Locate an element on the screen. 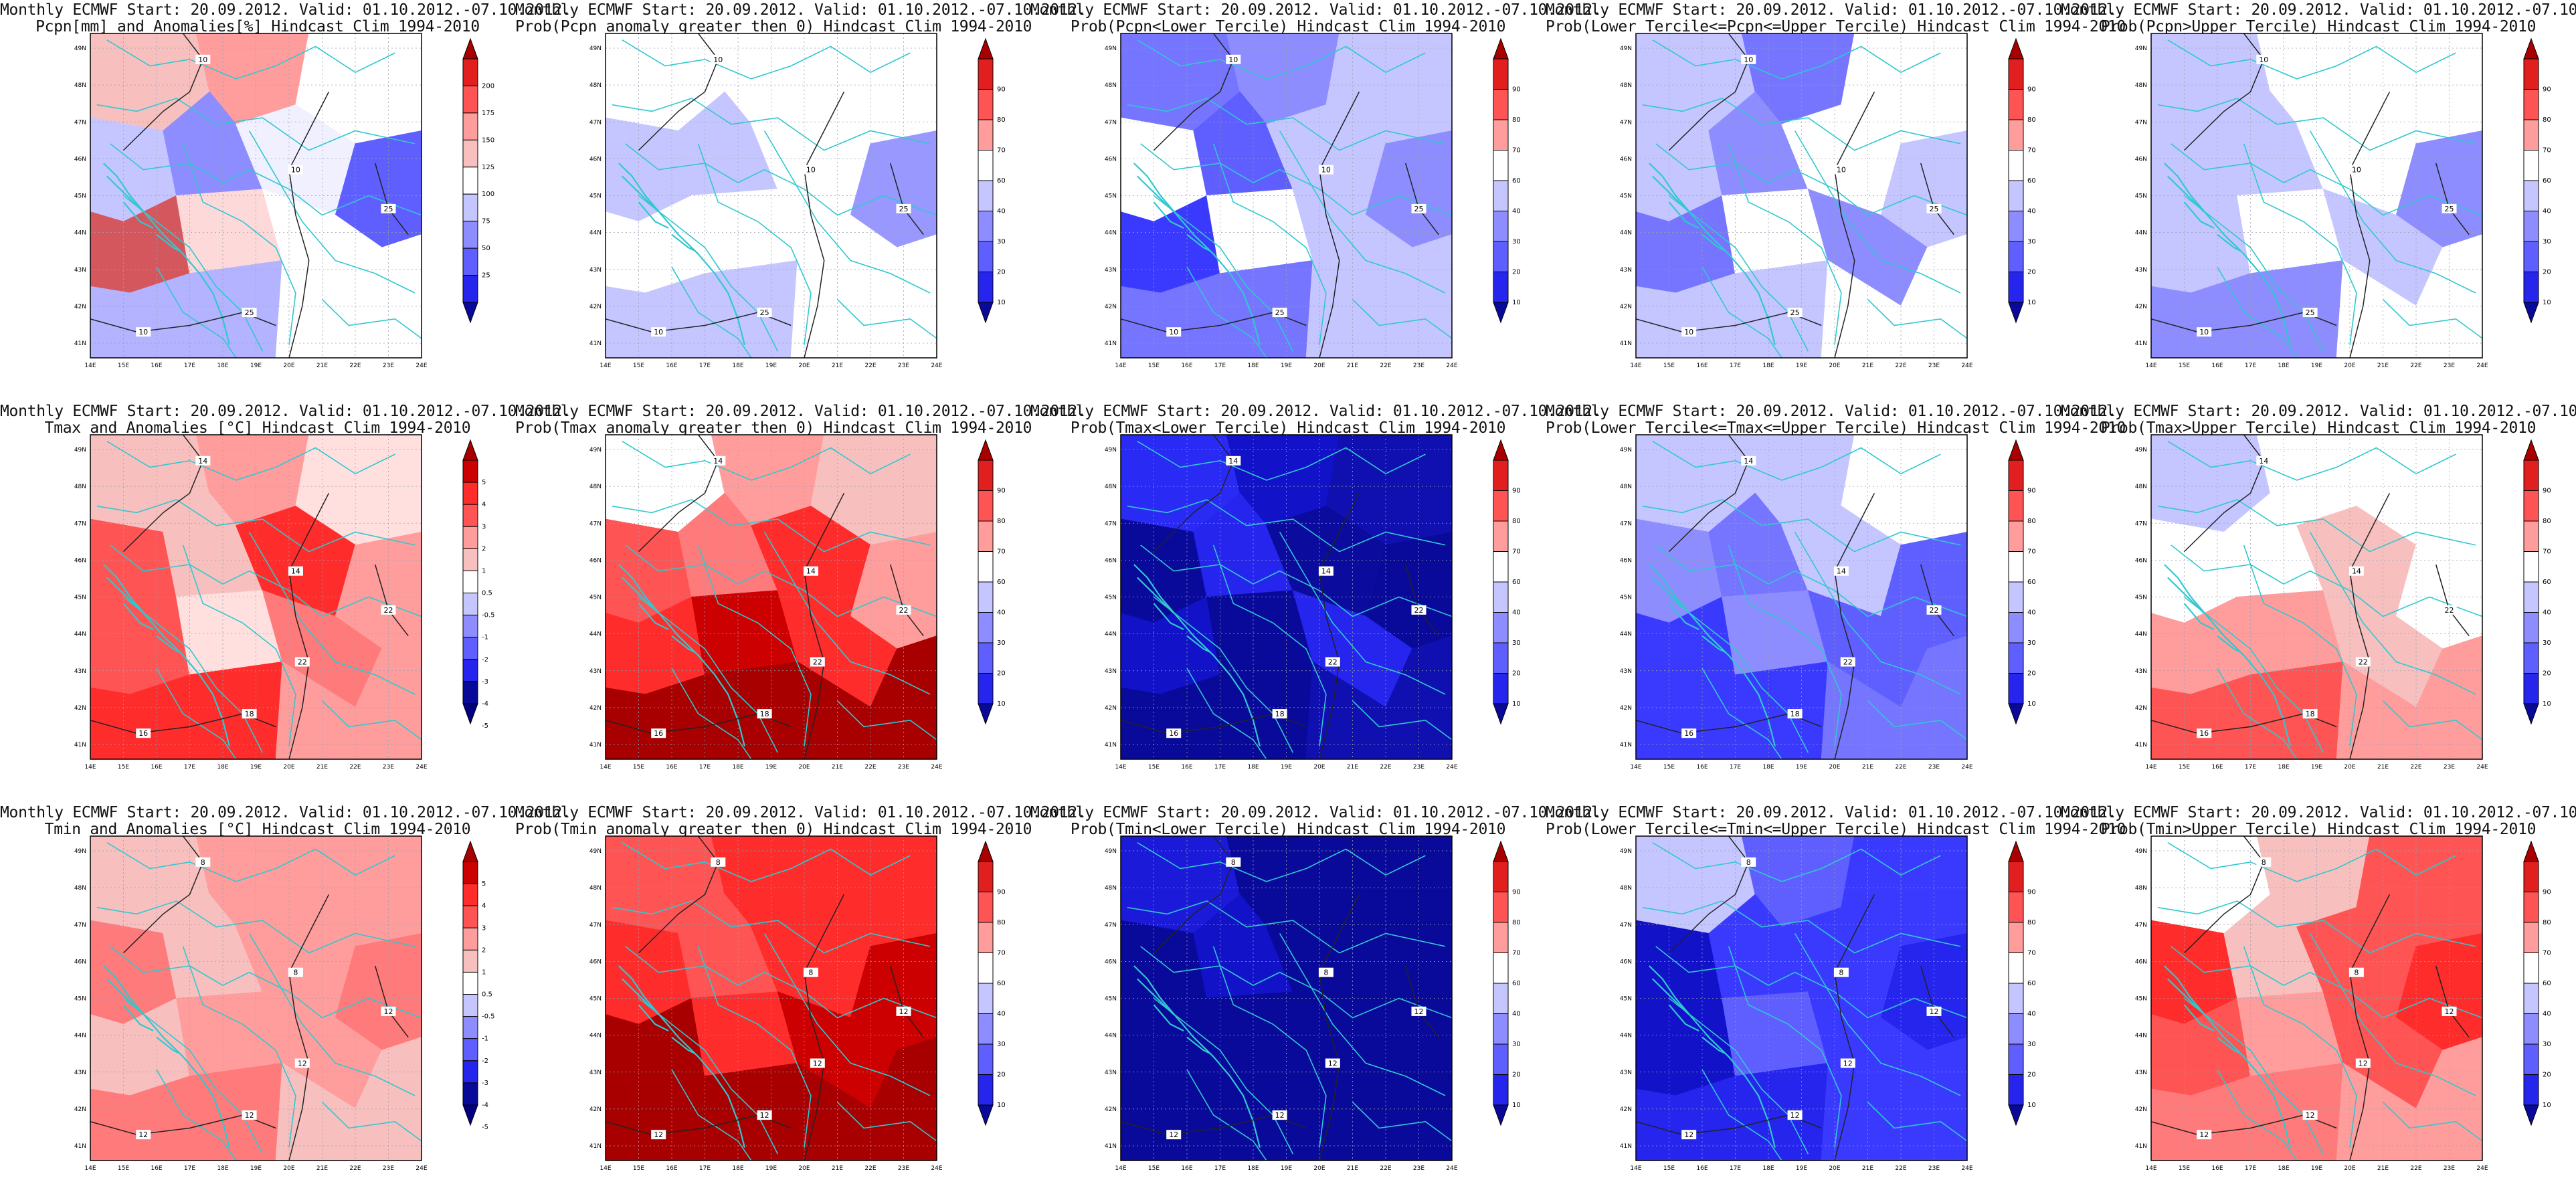 The image size is (2576, 1204). map-frame is located at coordinates (1801, 196).